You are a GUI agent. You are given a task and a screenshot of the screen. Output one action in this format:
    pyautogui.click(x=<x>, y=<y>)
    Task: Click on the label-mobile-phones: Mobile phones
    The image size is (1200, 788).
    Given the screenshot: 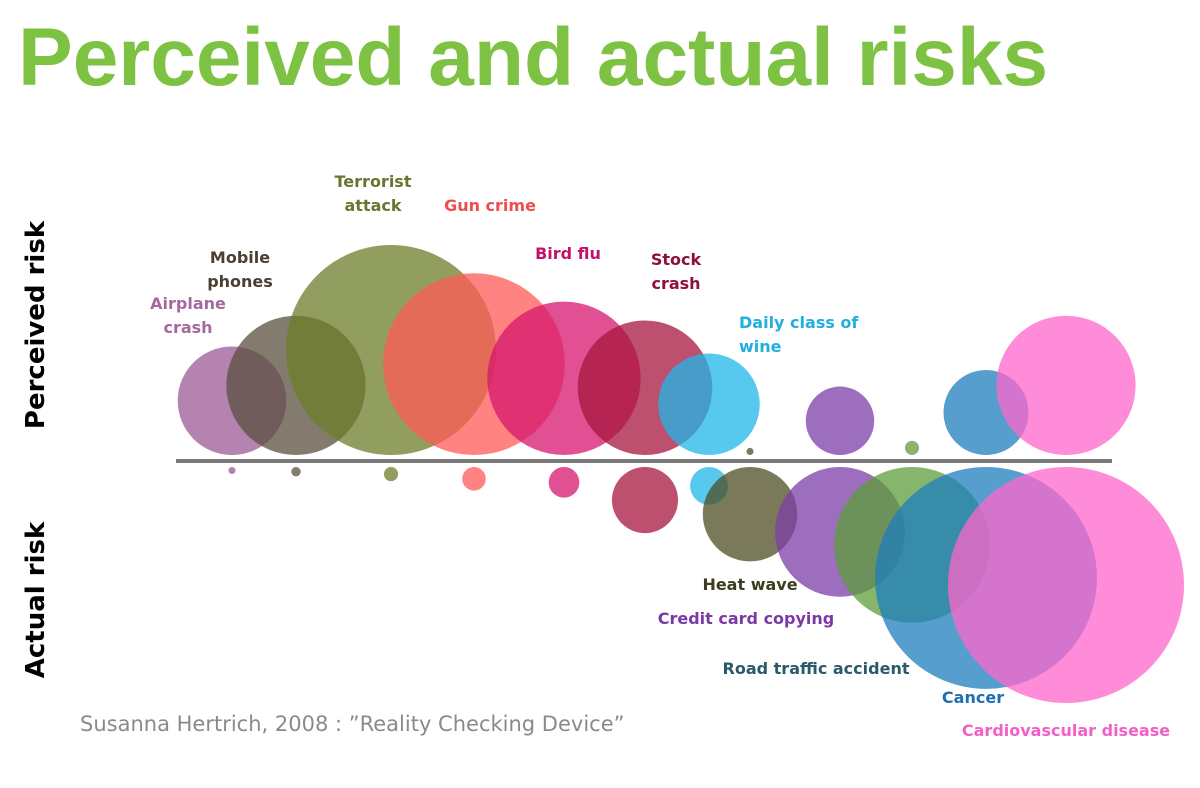 What is the action you would take?
    pyautogui.click(x=240, y=269)
    